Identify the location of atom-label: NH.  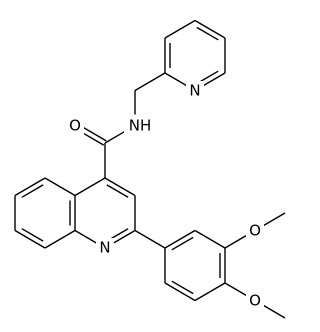
(140, 126).